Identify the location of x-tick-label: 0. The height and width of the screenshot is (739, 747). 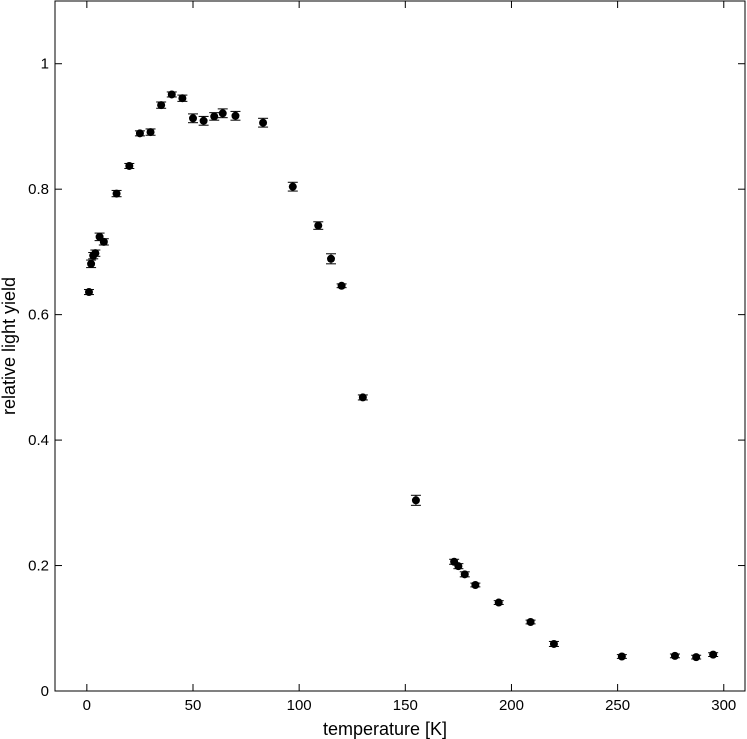
(87, 705).